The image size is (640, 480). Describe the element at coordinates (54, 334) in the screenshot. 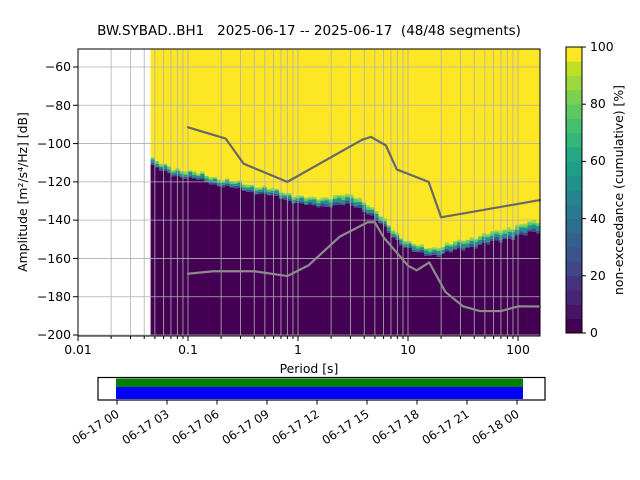

I see `y-tick-label: −200` at that location.